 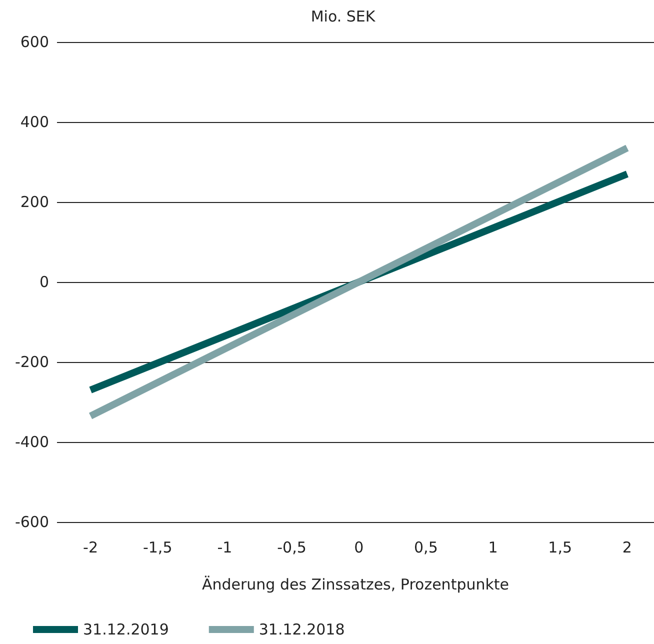 I want to click on x-tick-label: 1, so click(x=493, y=547).